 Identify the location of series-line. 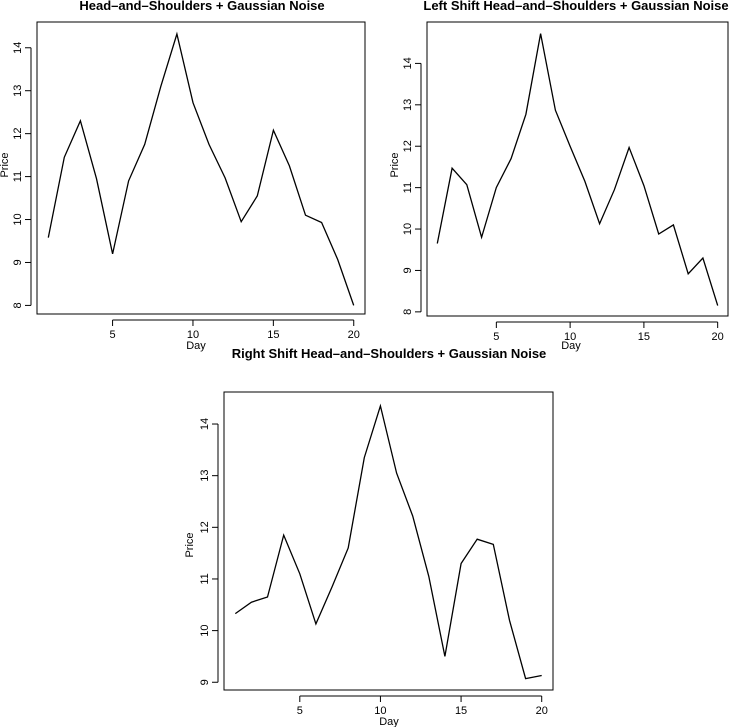
(577, 169).